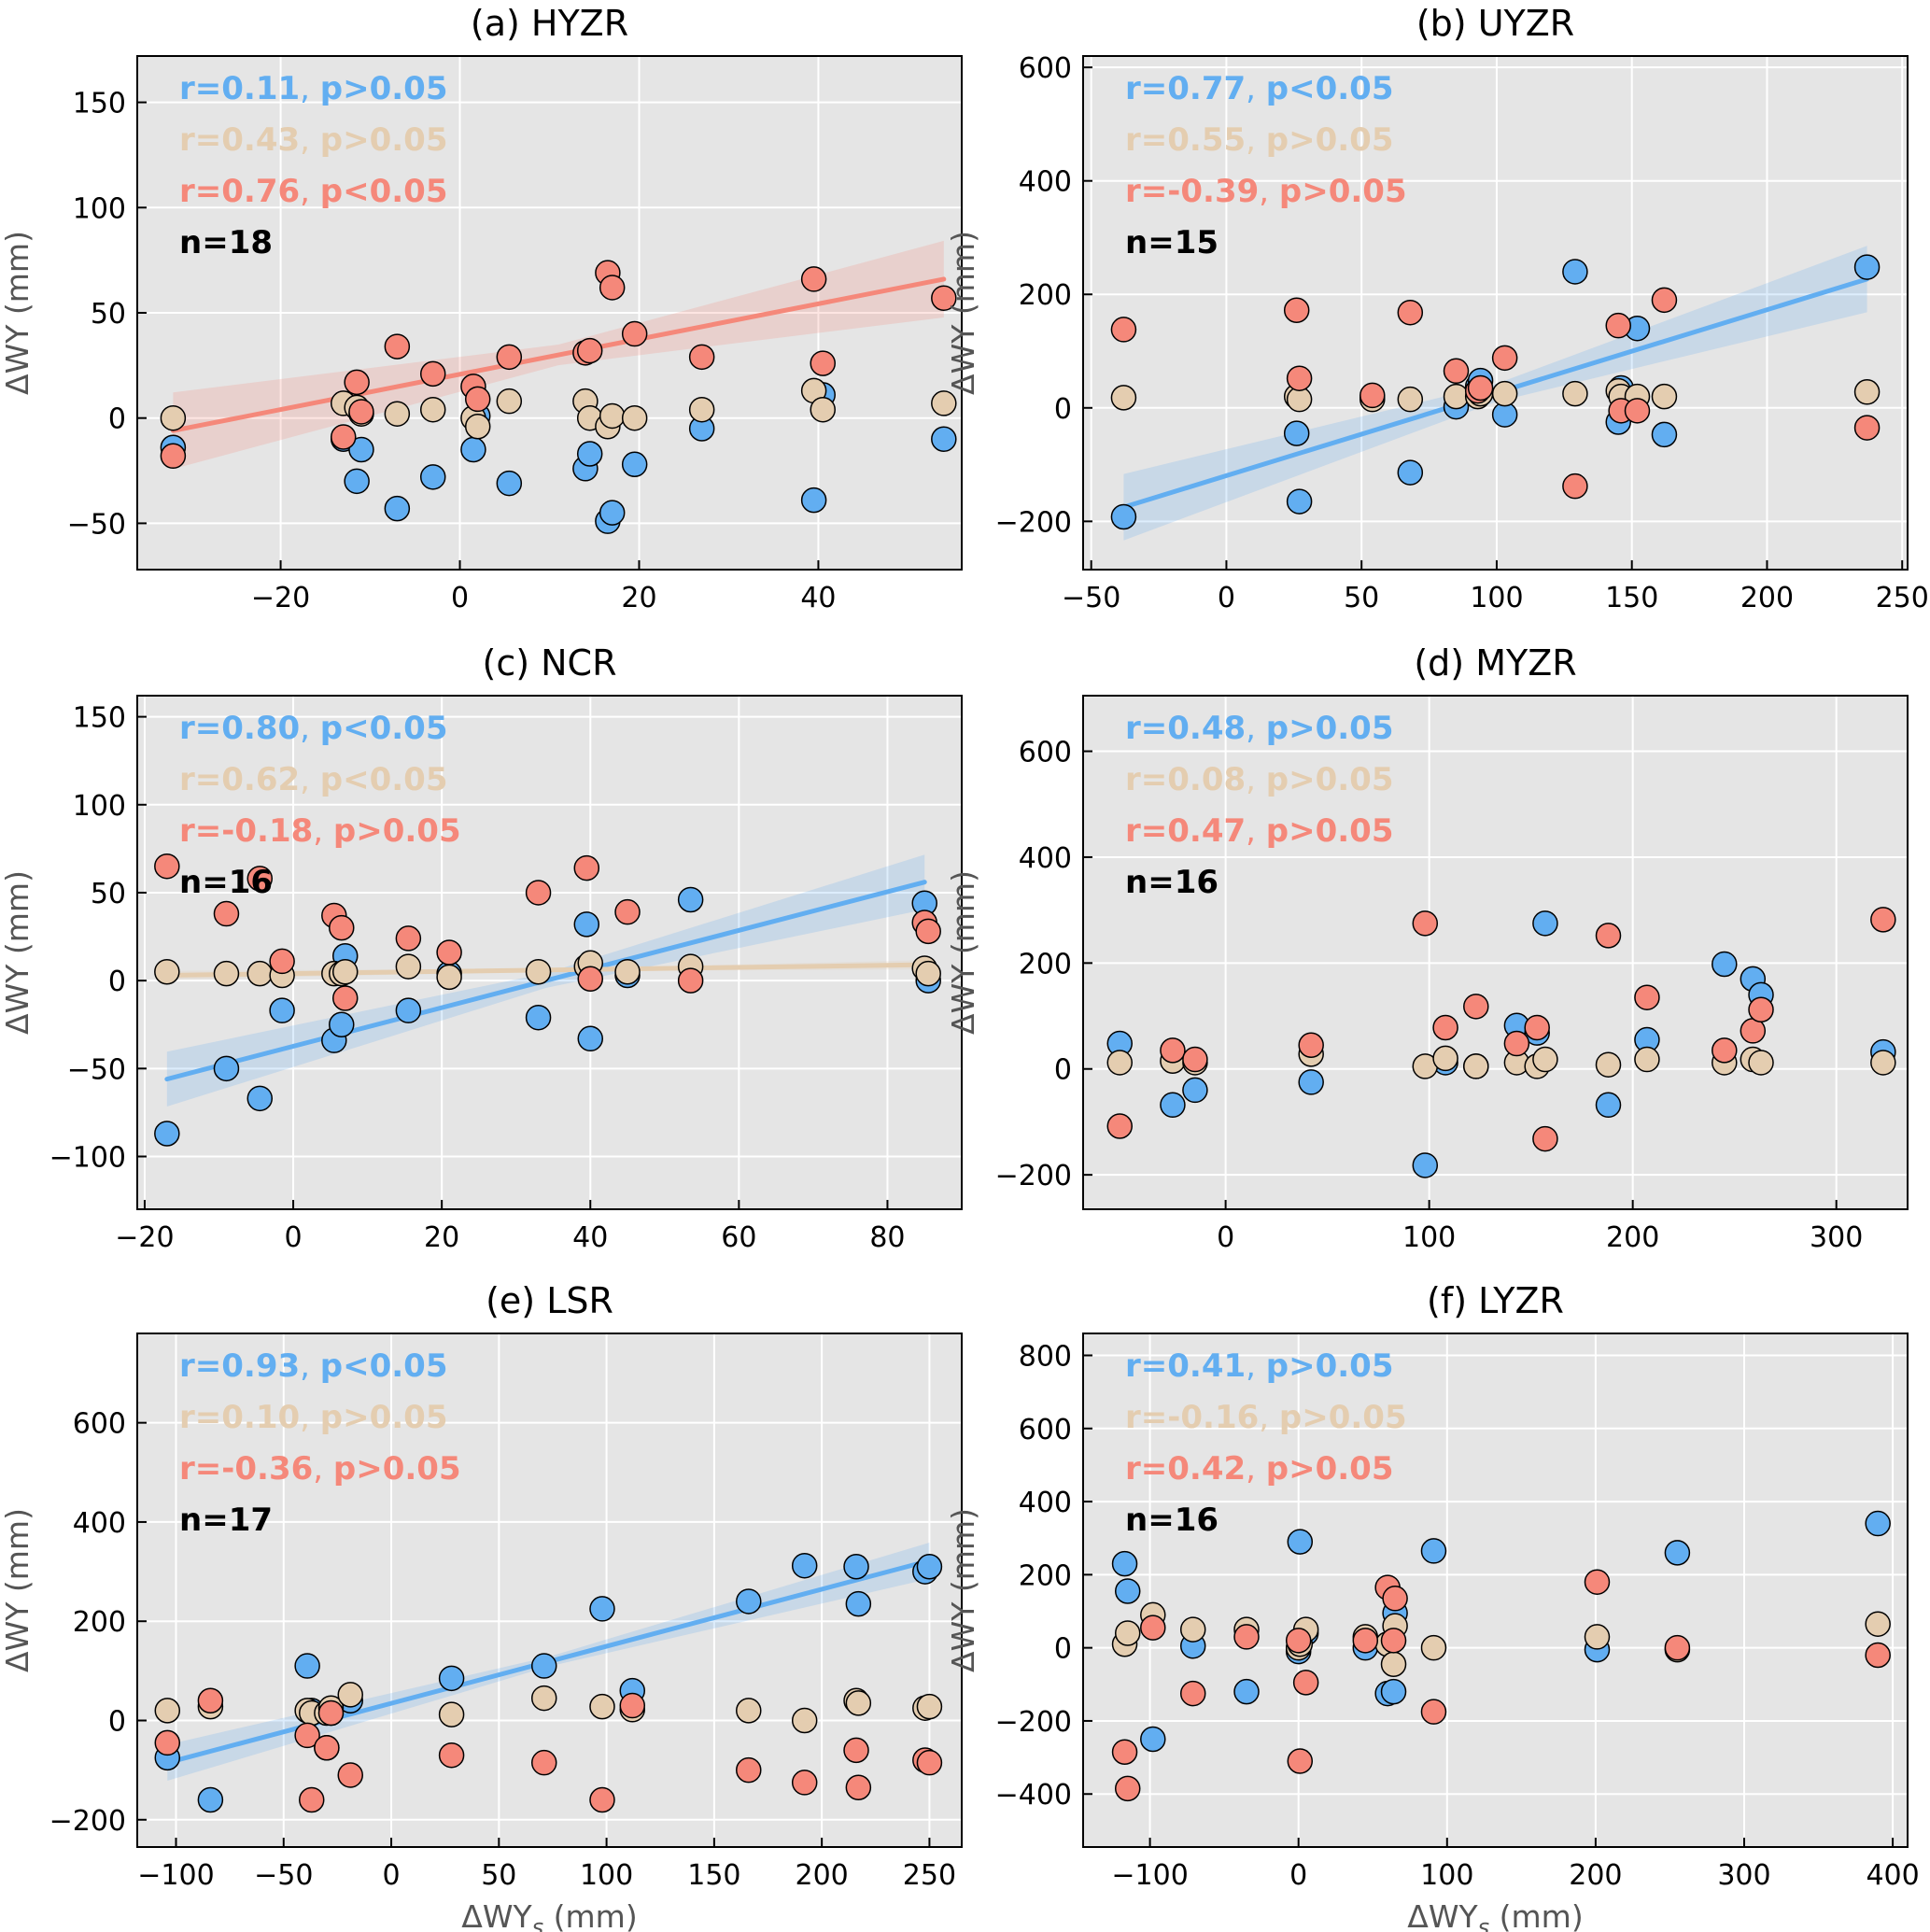 This screenshot has width=1930, height=1932. I want to click on x-label-main: ΔWY, so click(496, 1915).